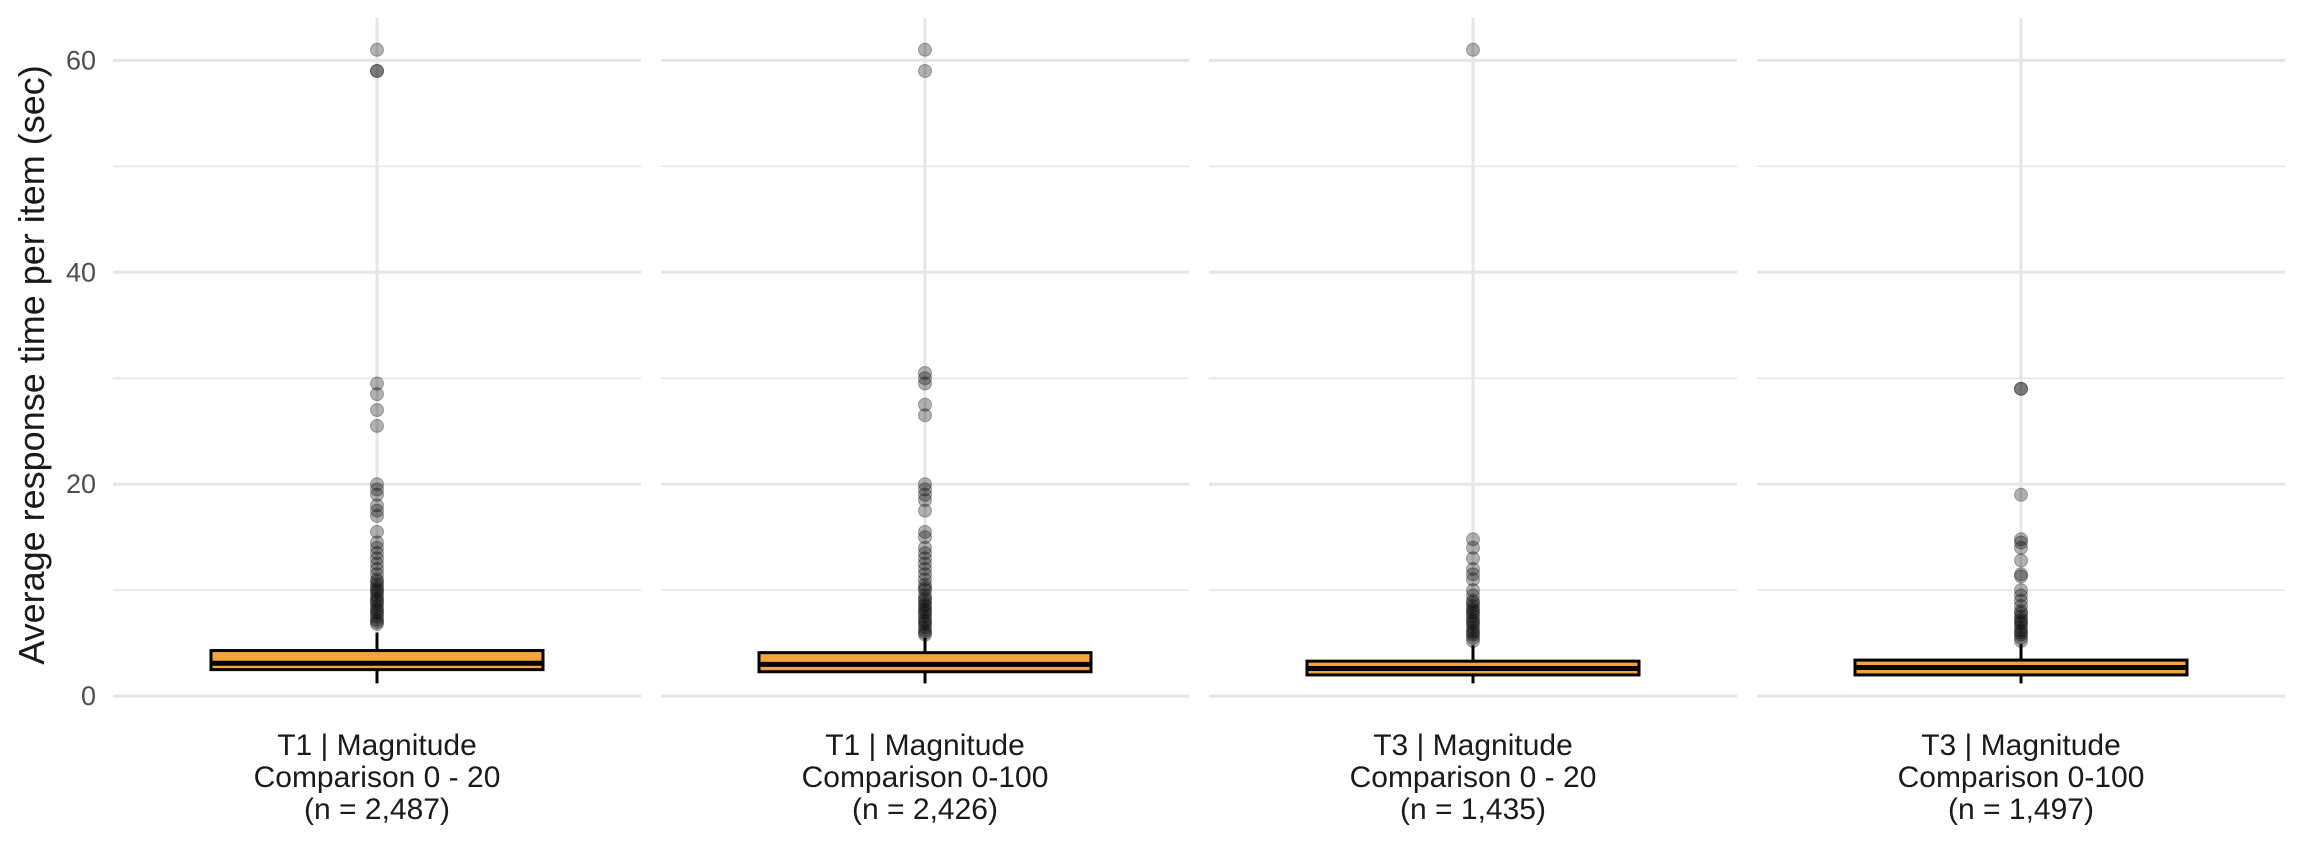  I want to click on y-tick-label: 60, so click(81, 60).